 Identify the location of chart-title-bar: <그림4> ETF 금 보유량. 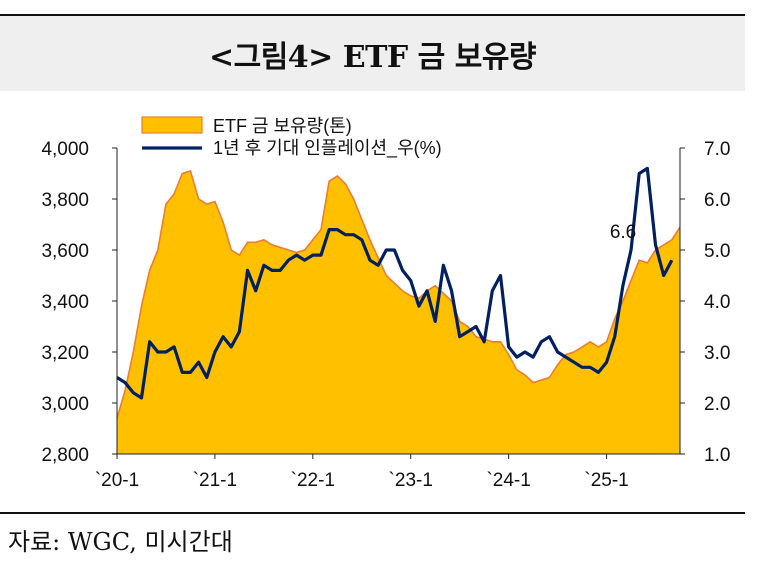
(372, 53).